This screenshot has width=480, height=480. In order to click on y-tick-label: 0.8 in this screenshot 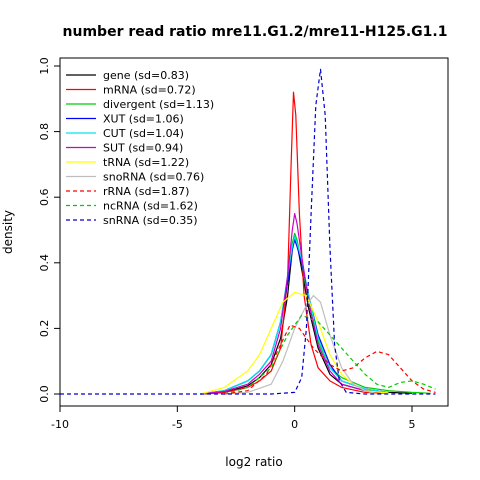, I will do `click(44, 132)`.